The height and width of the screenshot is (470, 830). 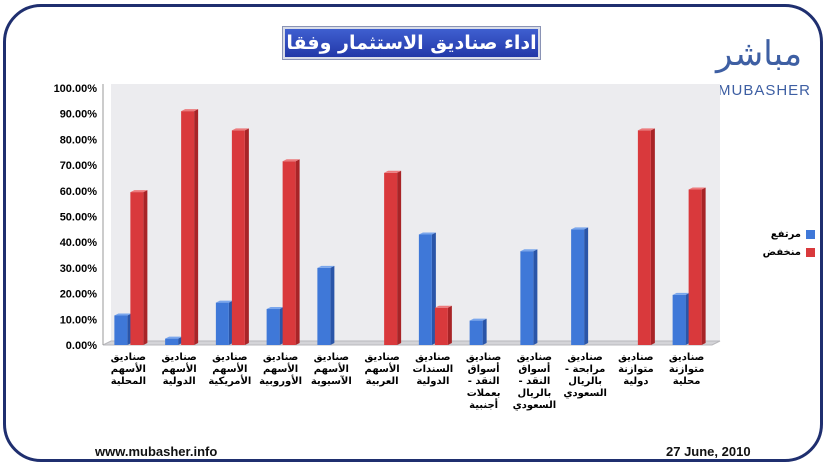 I want to click on y-tick-label: 70.00%, so click(x=79, y=166).